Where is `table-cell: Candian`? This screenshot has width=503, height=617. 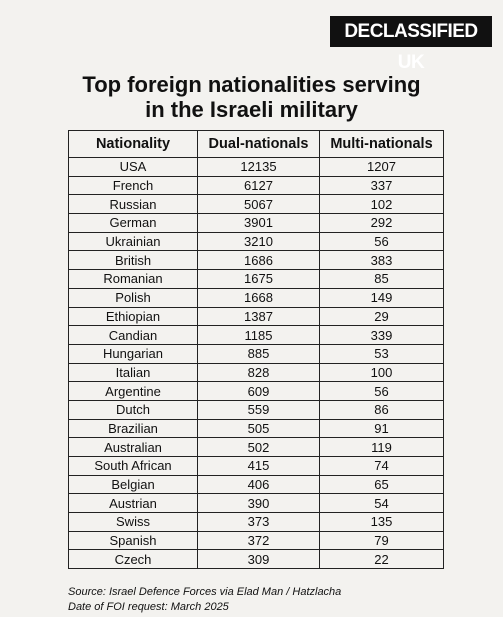 table-cell: Candian is located at coordinates (133, 335).